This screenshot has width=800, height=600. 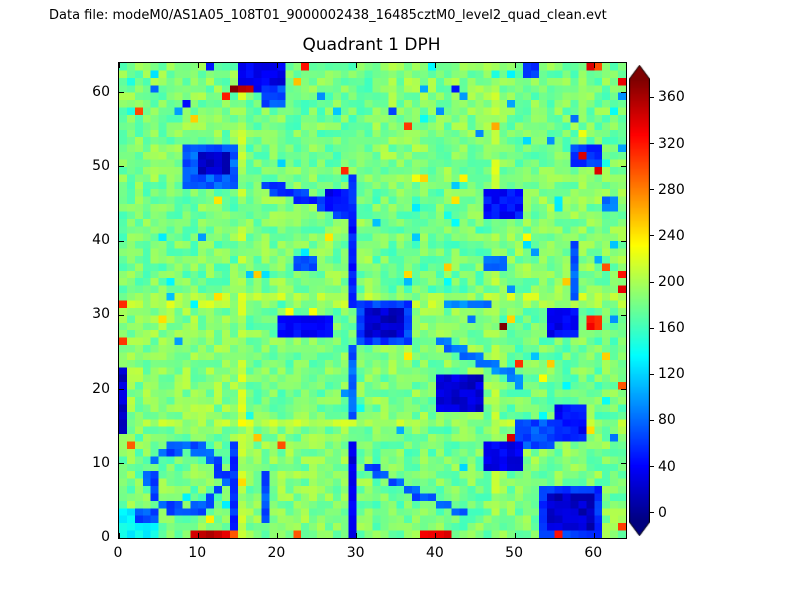 What do you see at coordinates (101, 240) in the screenshot?
I see `y-tick-label: 40` at bounding box center [101, 240].